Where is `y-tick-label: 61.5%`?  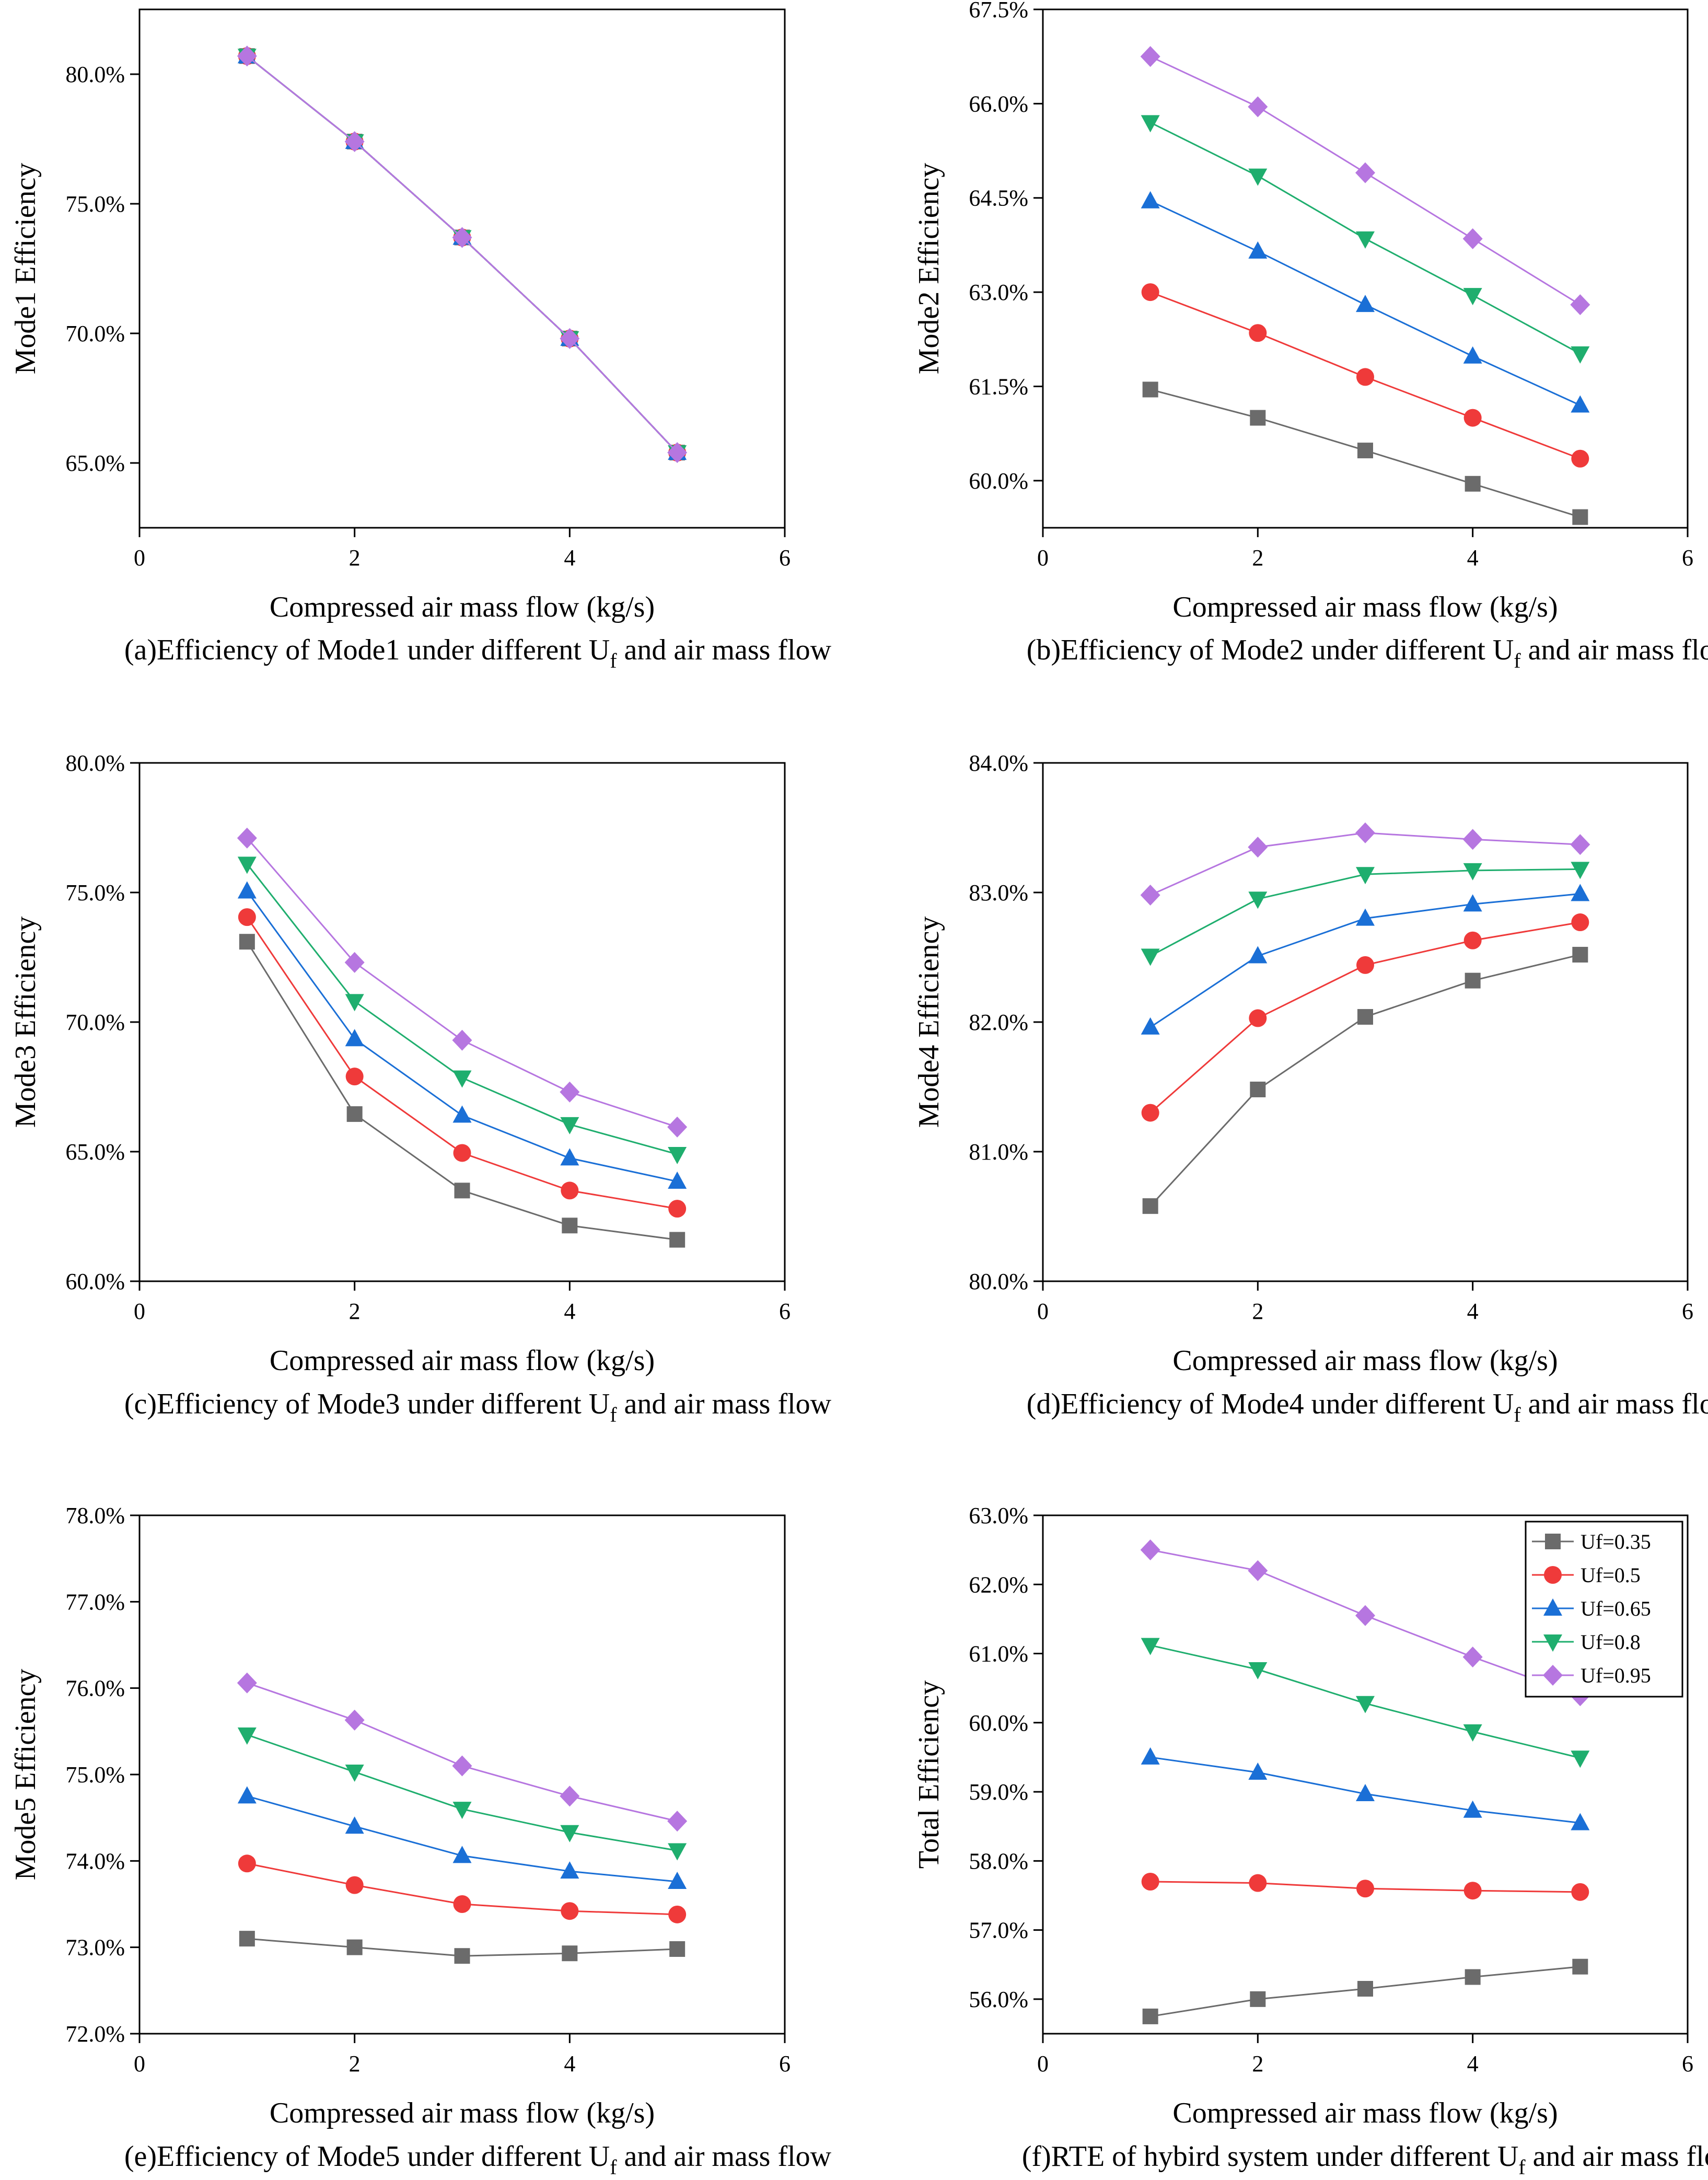
y-tick-label: 61.5% is located at coordinates (998, 386).